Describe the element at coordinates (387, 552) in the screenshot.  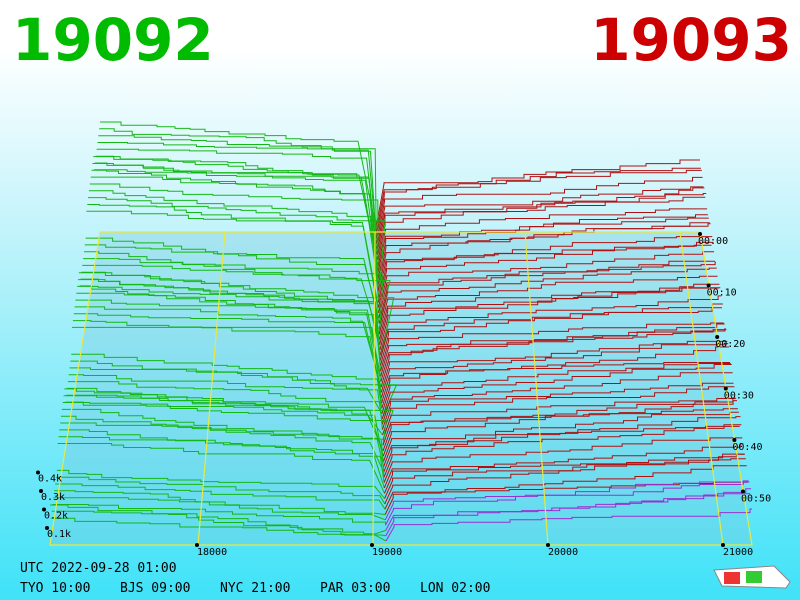
I see `price-label: 19000` at that location.